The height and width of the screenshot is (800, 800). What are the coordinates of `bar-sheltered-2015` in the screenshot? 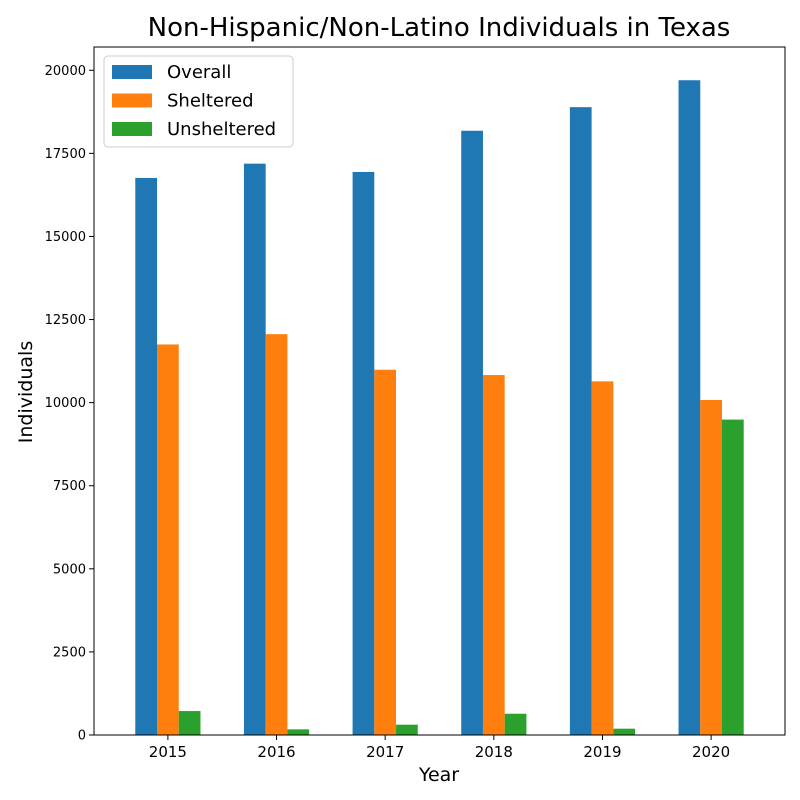 It's located at (168, 539).